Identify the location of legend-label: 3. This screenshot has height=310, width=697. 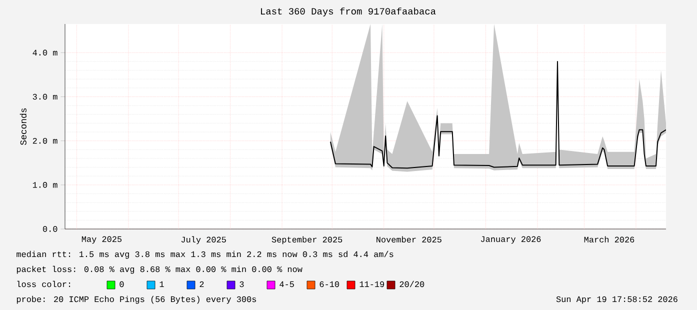
(242, 284).